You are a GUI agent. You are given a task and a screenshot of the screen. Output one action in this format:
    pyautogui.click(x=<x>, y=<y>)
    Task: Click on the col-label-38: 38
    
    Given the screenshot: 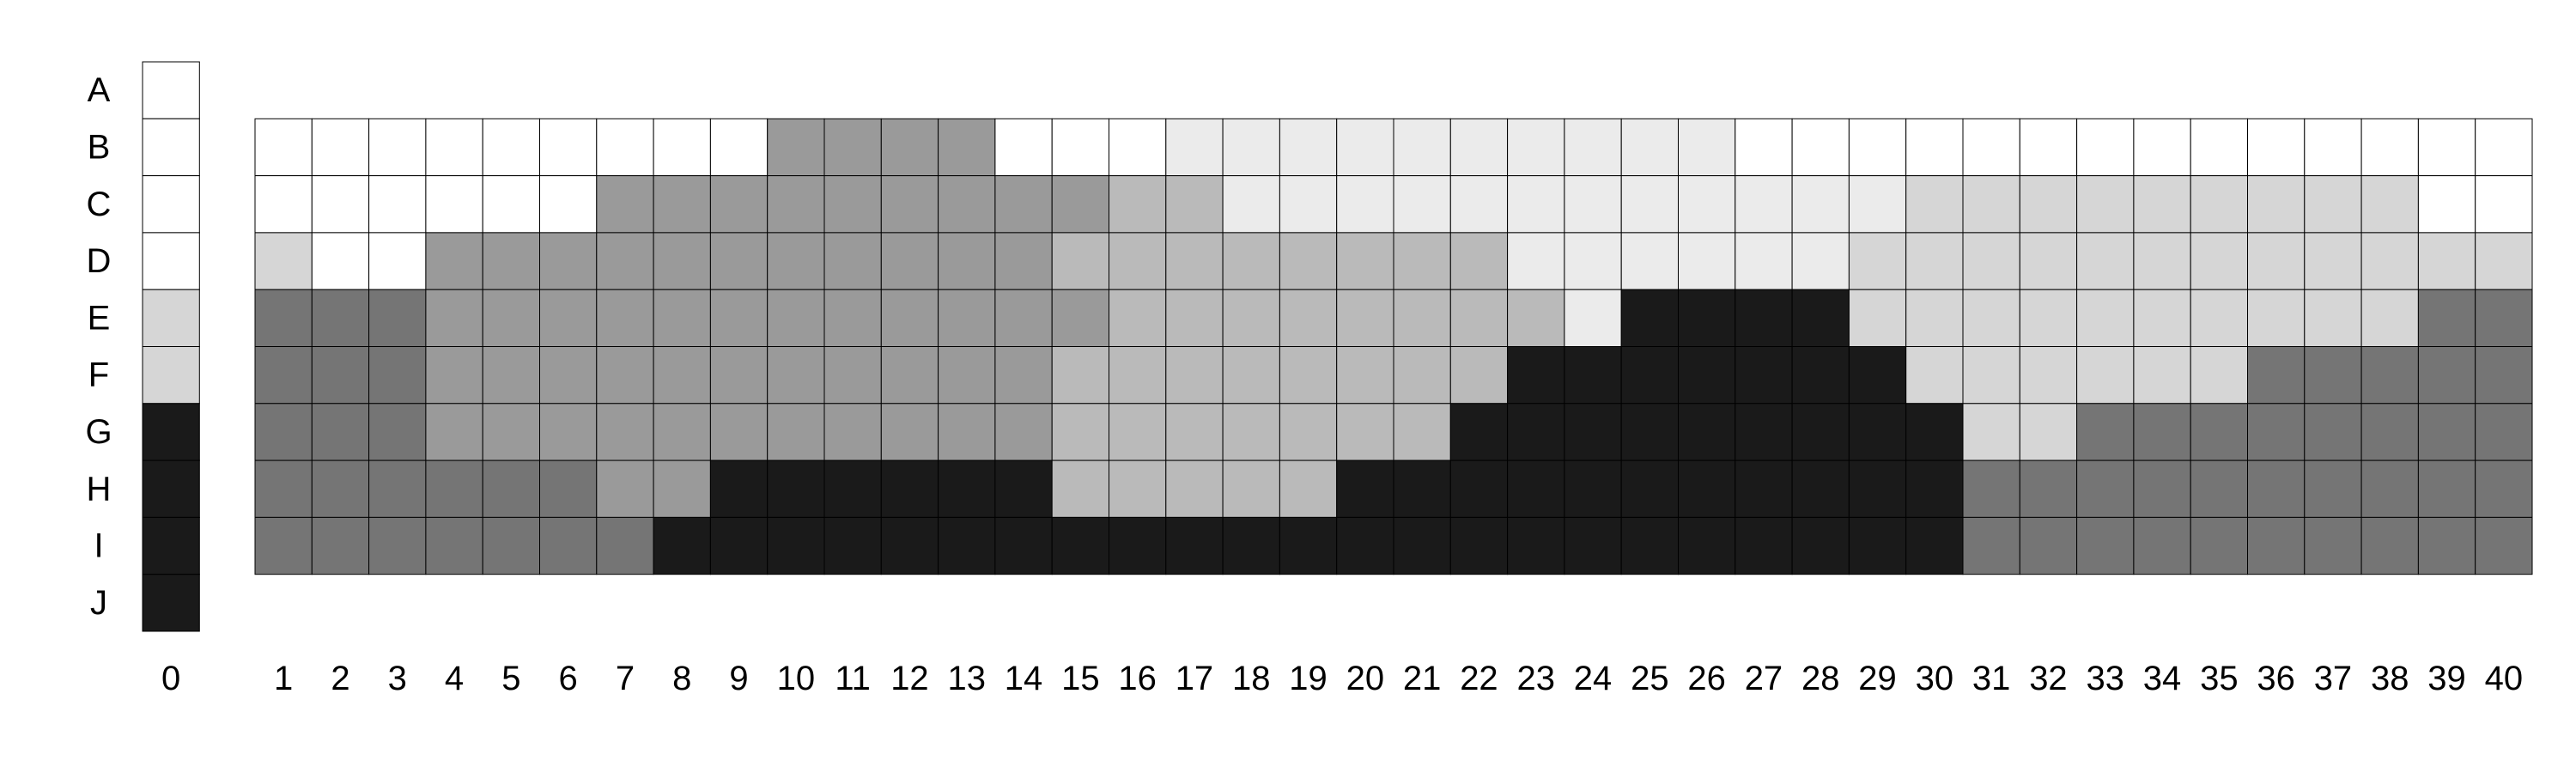 What is the action you would take?
    pyautogui.click(x=2390, y=678)
    